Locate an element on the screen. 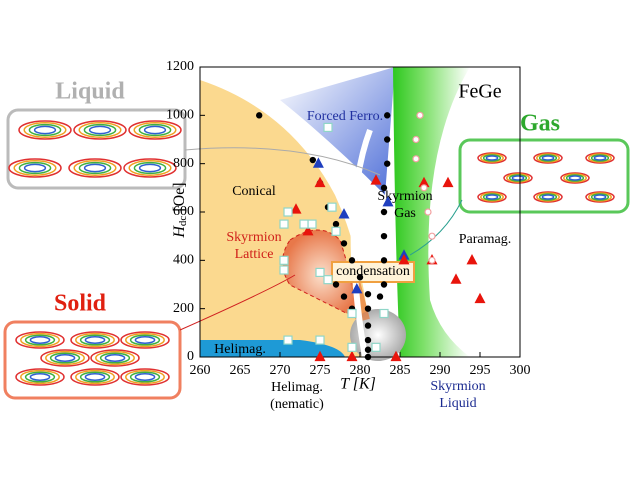  y-axis-label-part: dc is located at coordinates (183, 221).